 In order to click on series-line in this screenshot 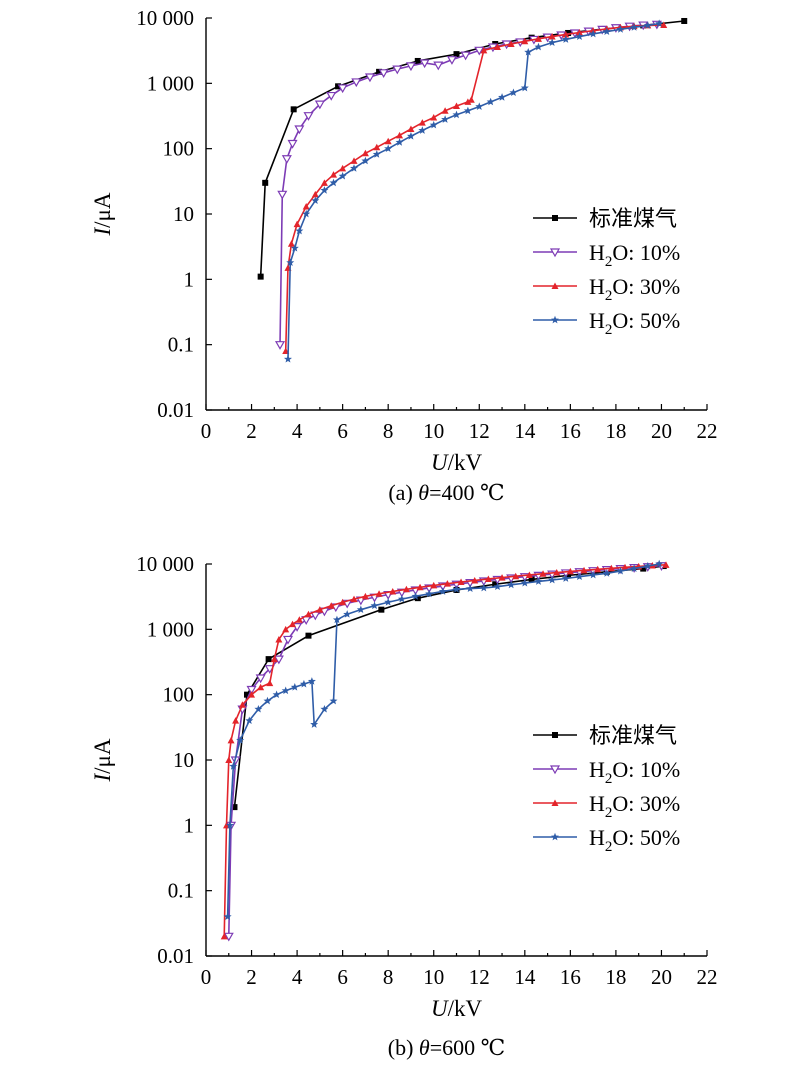, I will do `click(472, 148)`.